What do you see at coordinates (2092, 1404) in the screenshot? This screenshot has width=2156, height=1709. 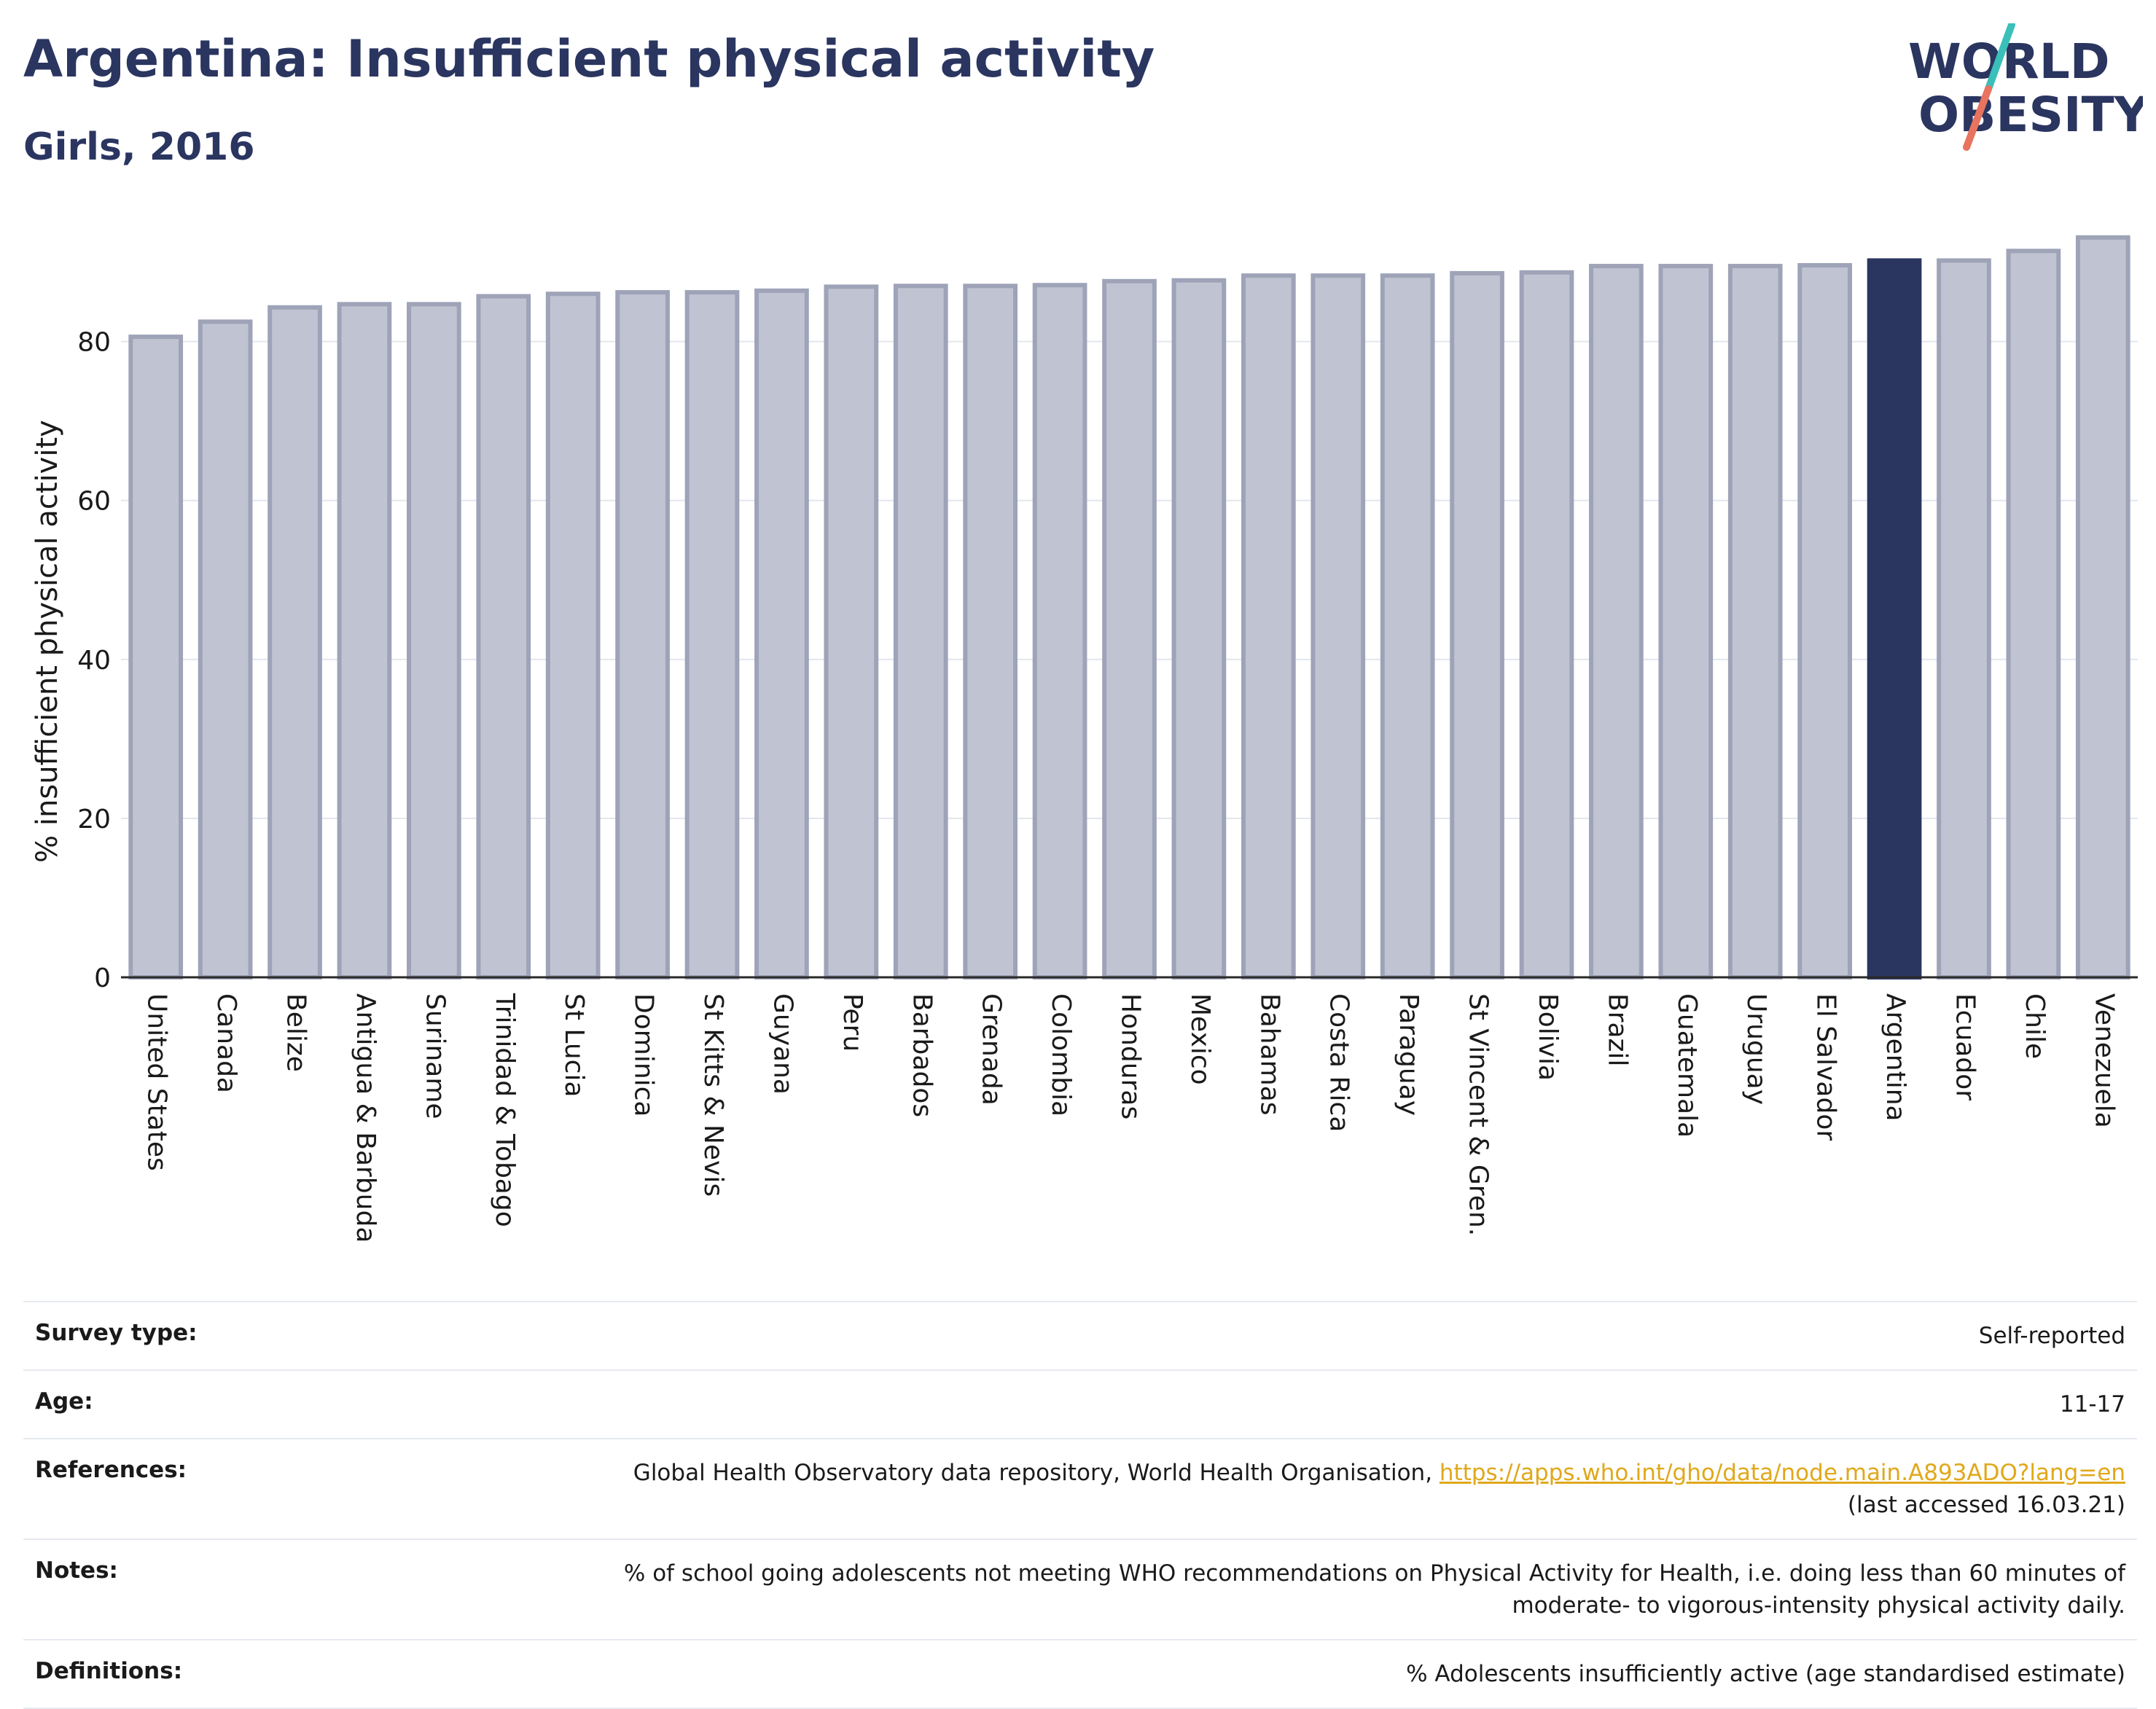 I see `age-value: 11-17` at bounding box center [2092, 1404].